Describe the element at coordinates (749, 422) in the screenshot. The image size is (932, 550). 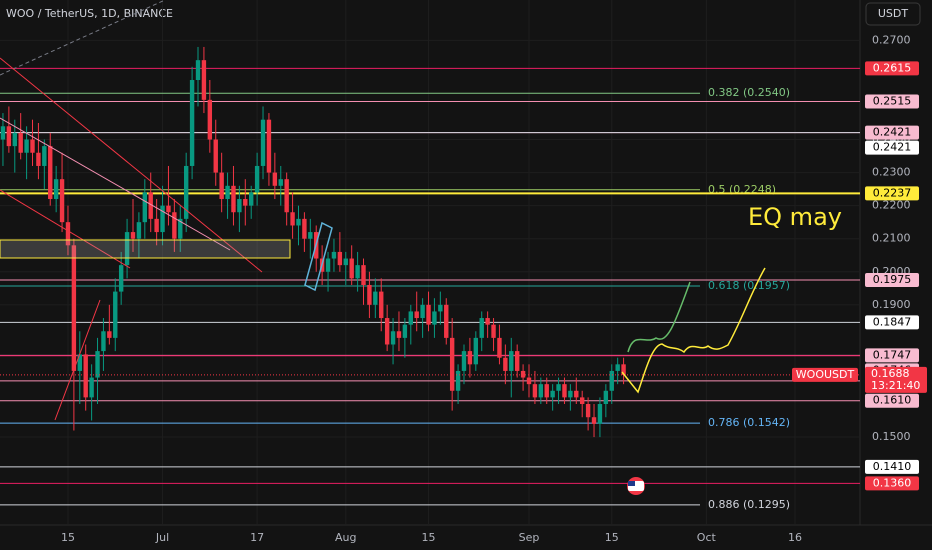
I see `fib-label: 0.786 (0.1542)` at that location.